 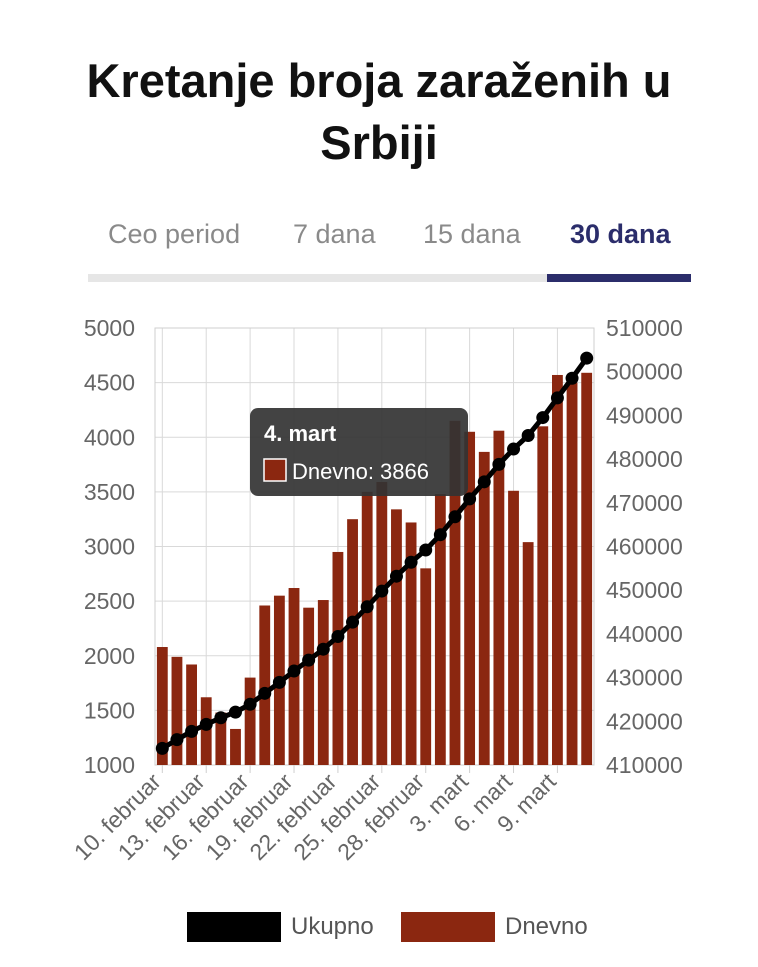 I want to click on left-tick-label: 3500, so click(x=109, y=492).